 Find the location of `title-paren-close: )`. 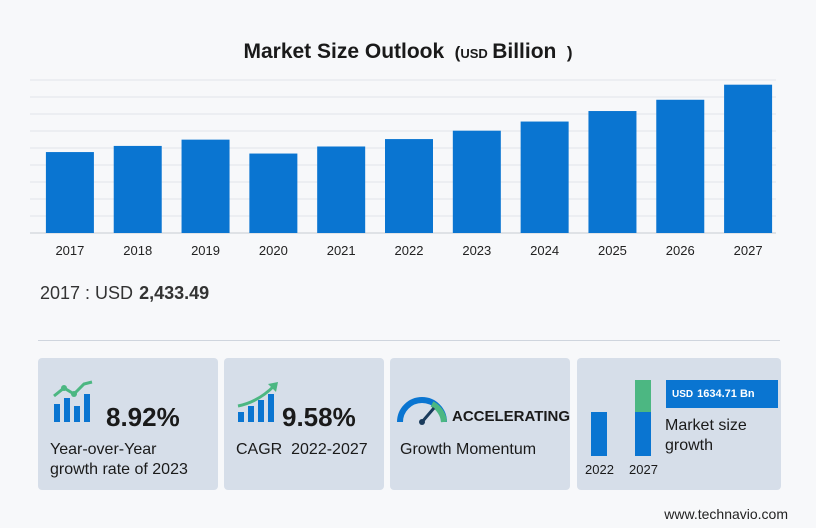

title-paren-close: ) is located at coordinates (569, 52).